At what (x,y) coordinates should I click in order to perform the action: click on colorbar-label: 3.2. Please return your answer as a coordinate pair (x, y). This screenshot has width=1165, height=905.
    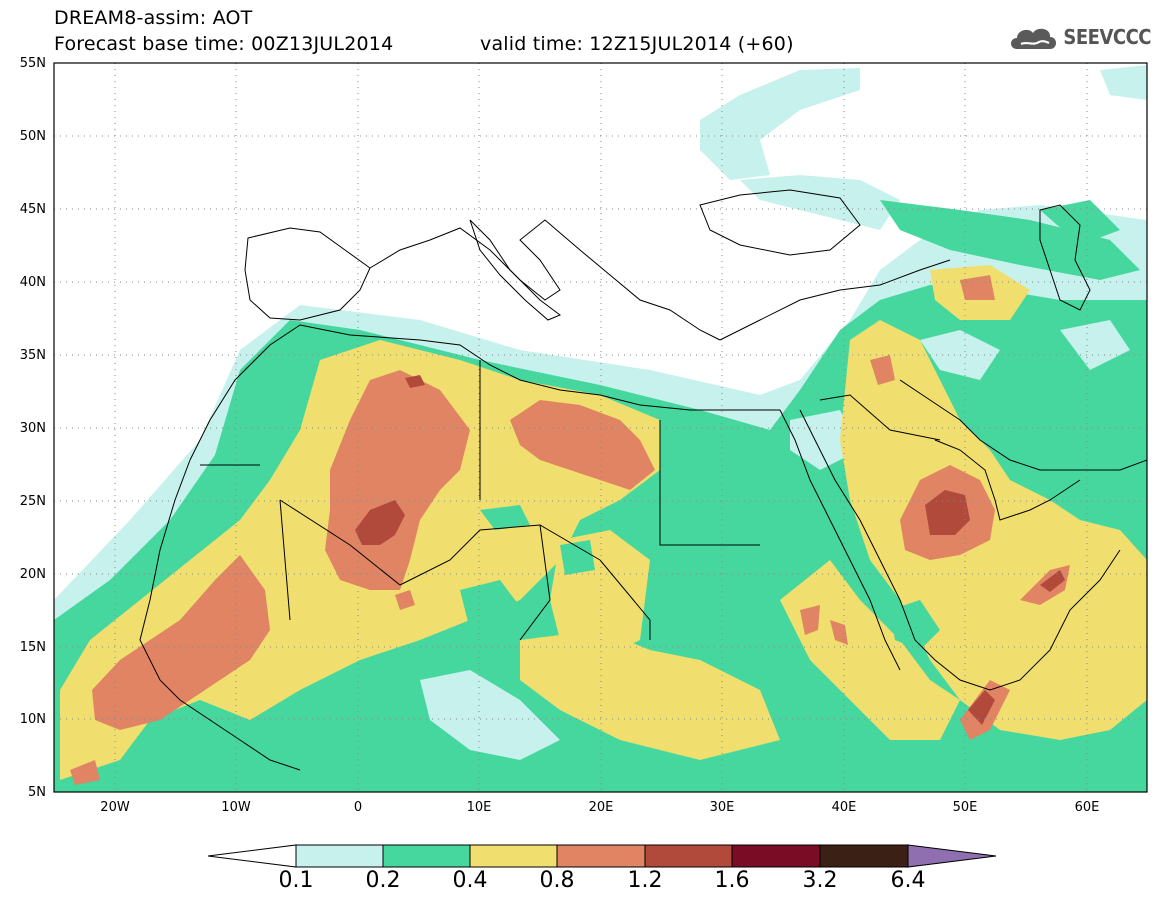
    Looking at the image, I should click on (820, 880).